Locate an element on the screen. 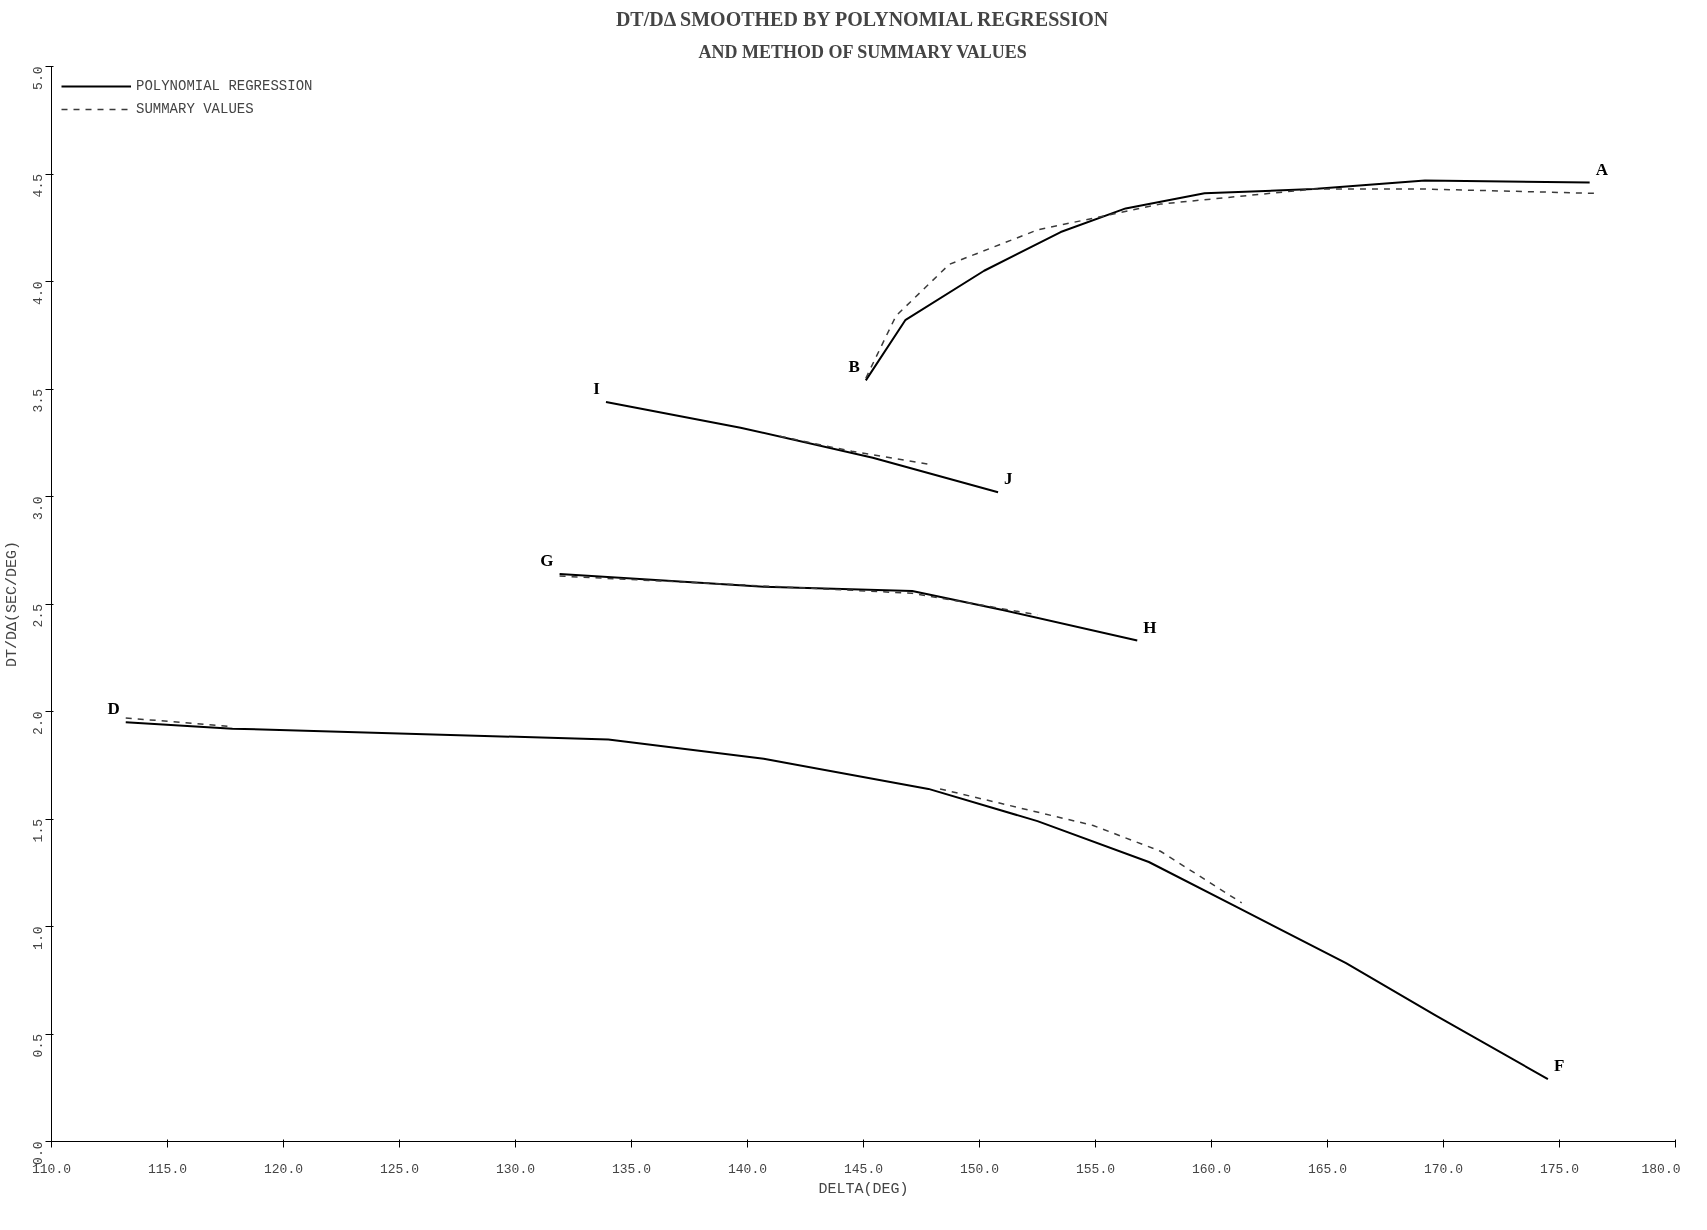  annotation: I is located at coordinates (597, 388).